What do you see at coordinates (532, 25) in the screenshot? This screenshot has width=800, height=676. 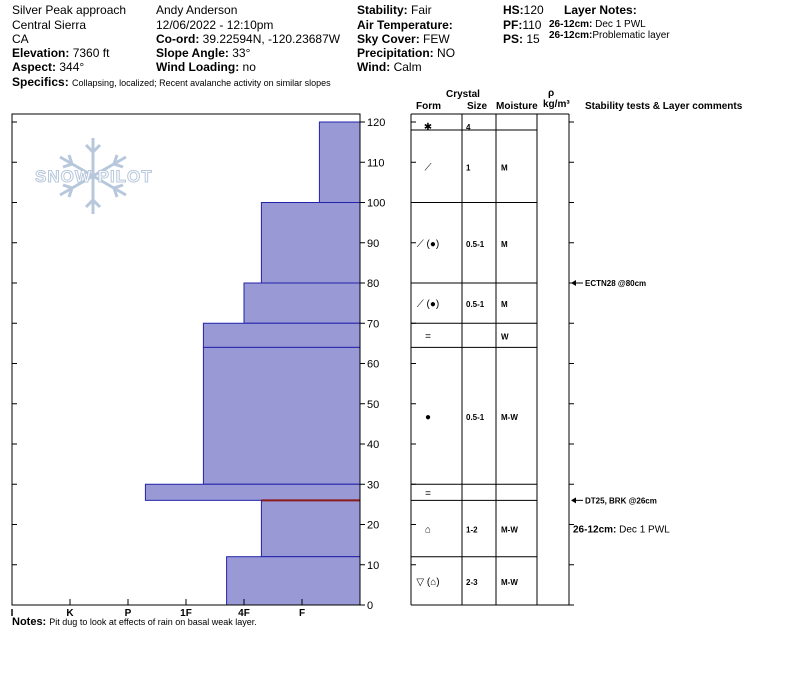 I see `pf-value: 110` at bounding box center [532, 25].